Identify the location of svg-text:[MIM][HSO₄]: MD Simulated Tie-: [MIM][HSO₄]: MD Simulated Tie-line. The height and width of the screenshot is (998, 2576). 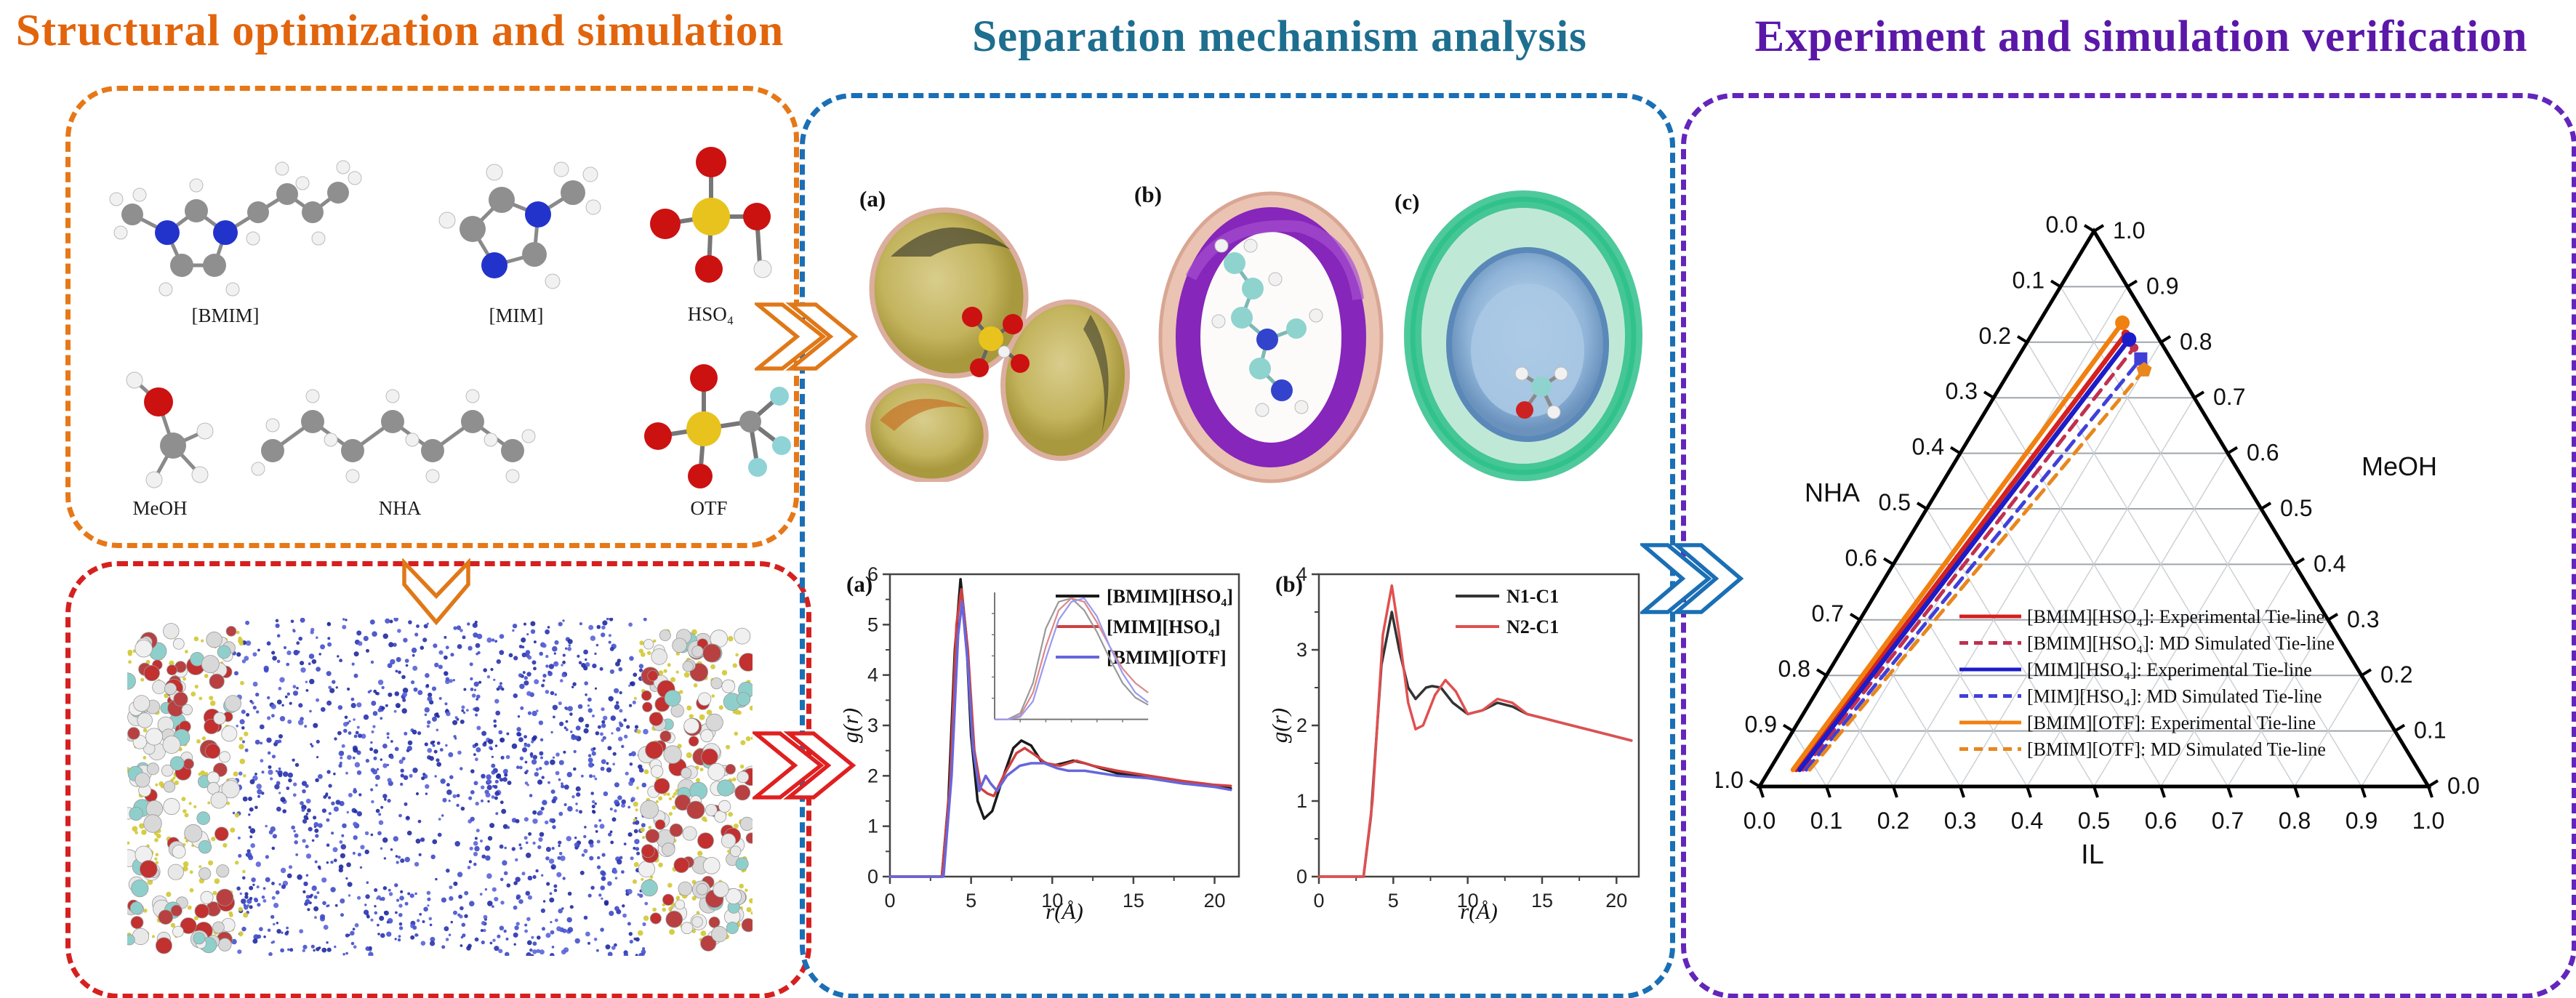
(2175, 696).